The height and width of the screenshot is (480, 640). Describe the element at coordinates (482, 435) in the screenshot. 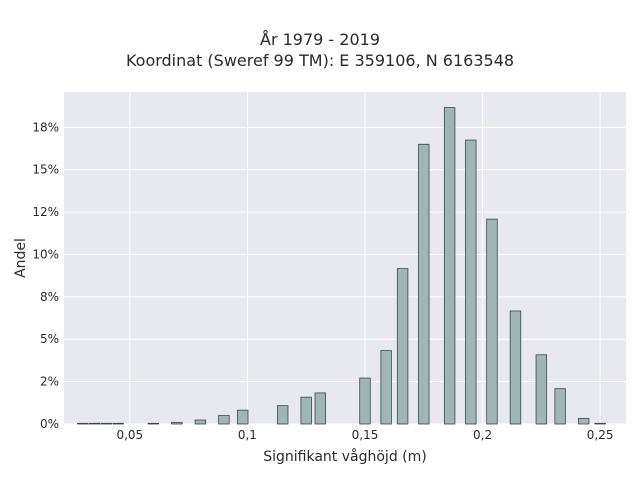

I see `x-tick-label: 0,2` at that location.